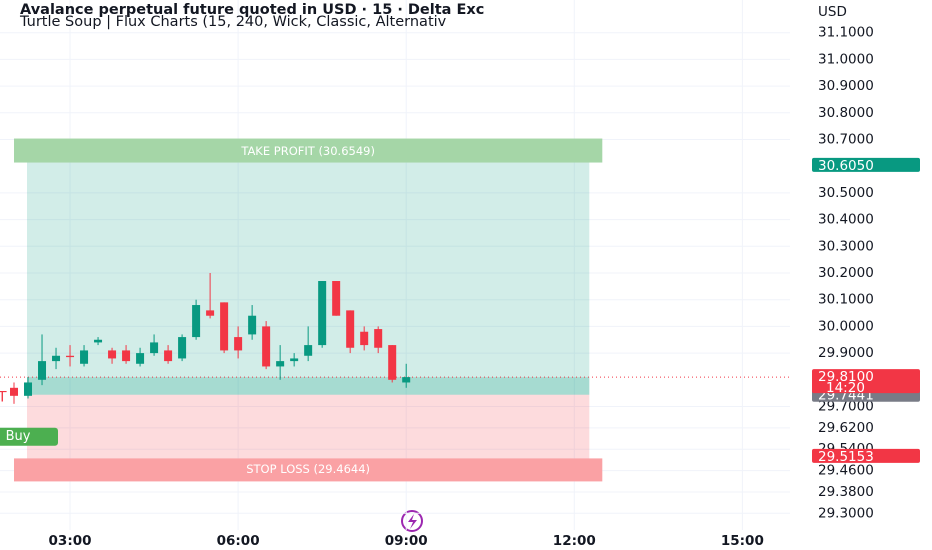  Describe the element at coordinates (846, 220) in the screenshot. I see `y-tick-label: 30.4000` at that location.